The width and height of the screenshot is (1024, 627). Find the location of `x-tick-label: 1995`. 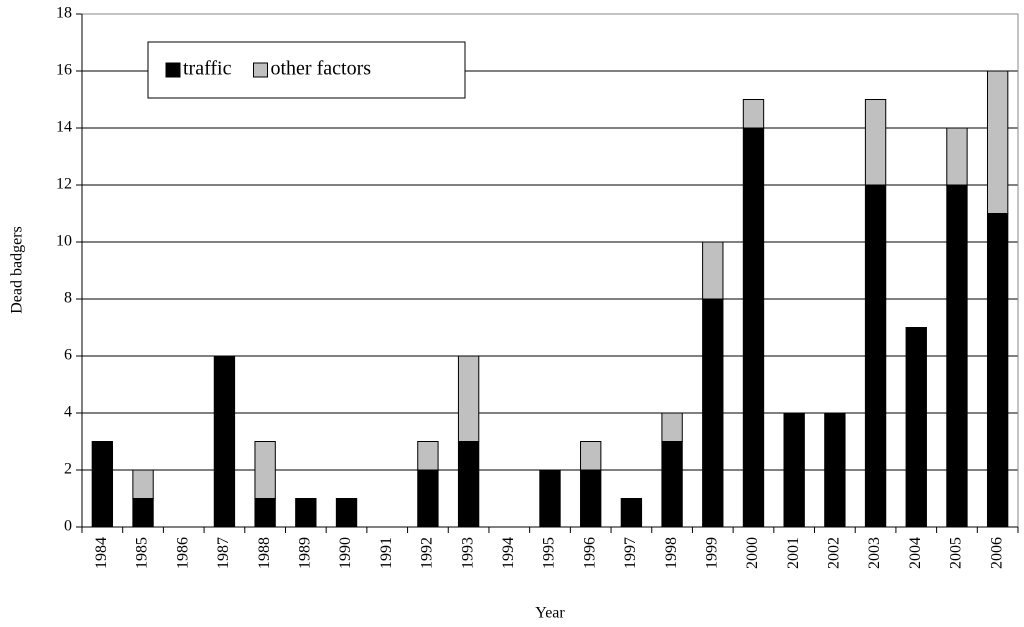

x-tick-label: 1995 is located at coordinates (549, 553).